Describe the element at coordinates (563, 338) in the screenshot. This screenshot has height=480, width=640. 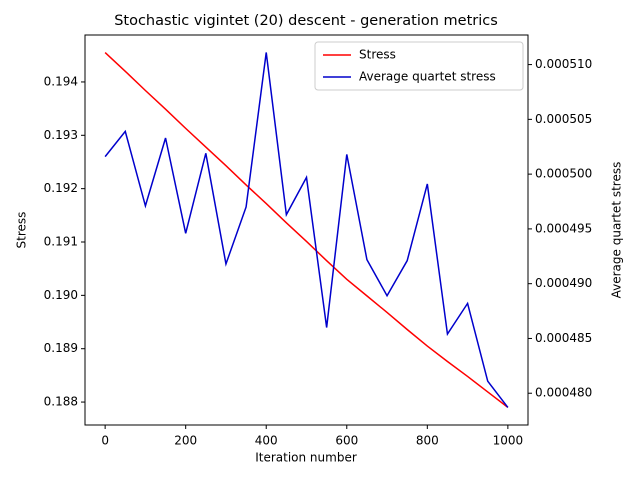
I see `y2-tick-label: 0.000485` at that location.